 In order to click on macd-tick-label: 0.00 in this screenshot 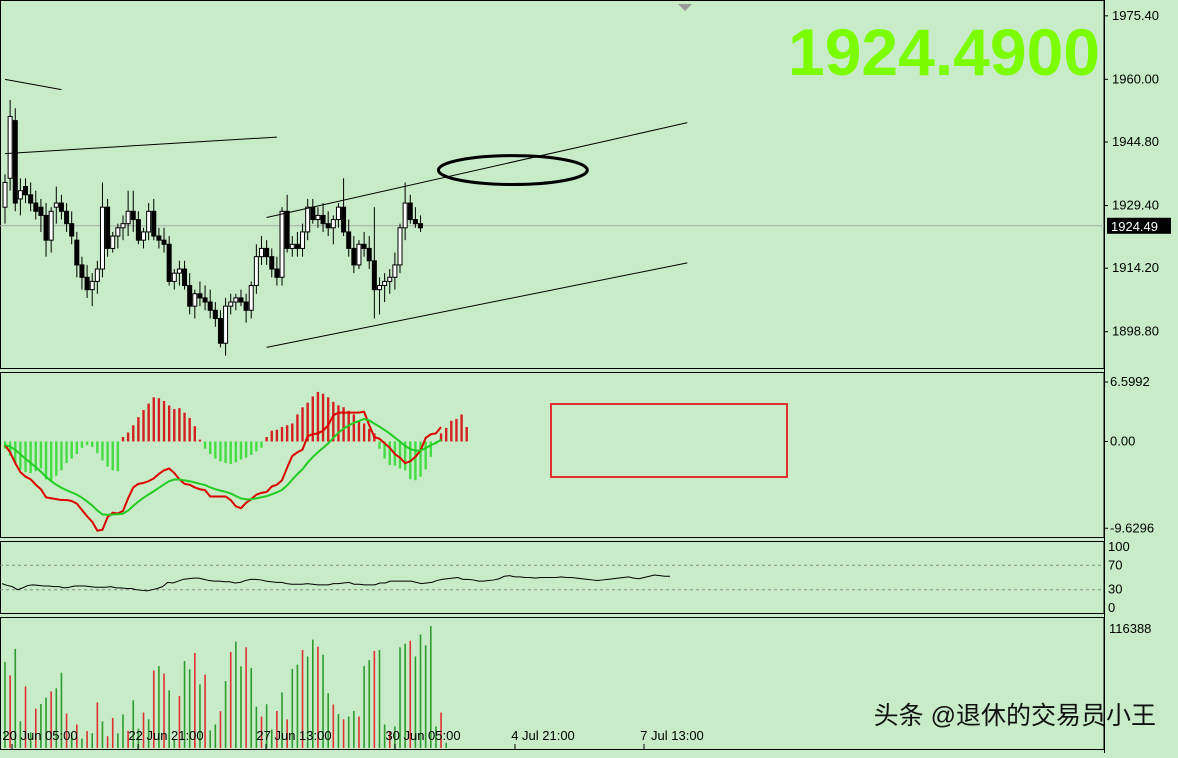, I will do `click(1122, 440)`.